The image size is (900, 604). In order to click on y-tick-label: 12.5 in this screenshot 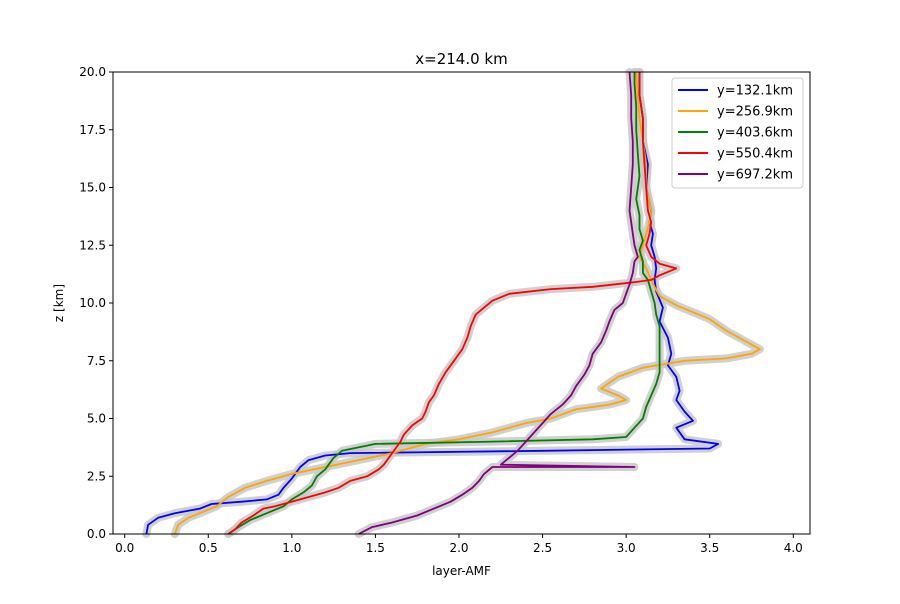, I will do `click(92, 245)`.